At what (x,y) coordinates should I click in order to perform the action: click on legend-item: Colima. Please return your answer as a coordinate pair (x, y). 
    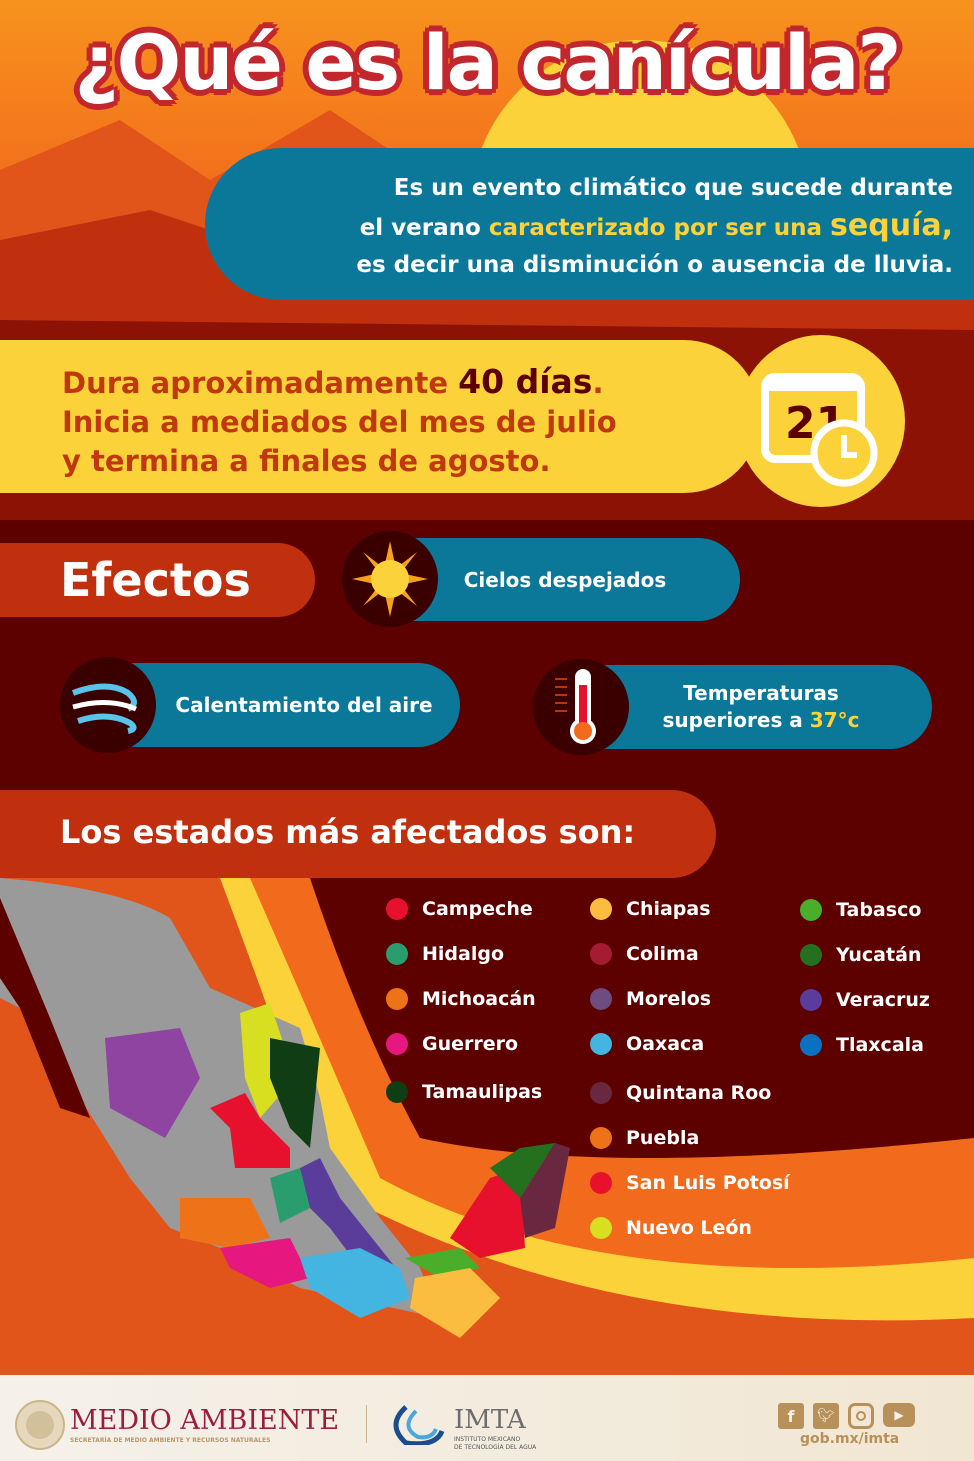
    Looking at the image, I should click on (644, 954).